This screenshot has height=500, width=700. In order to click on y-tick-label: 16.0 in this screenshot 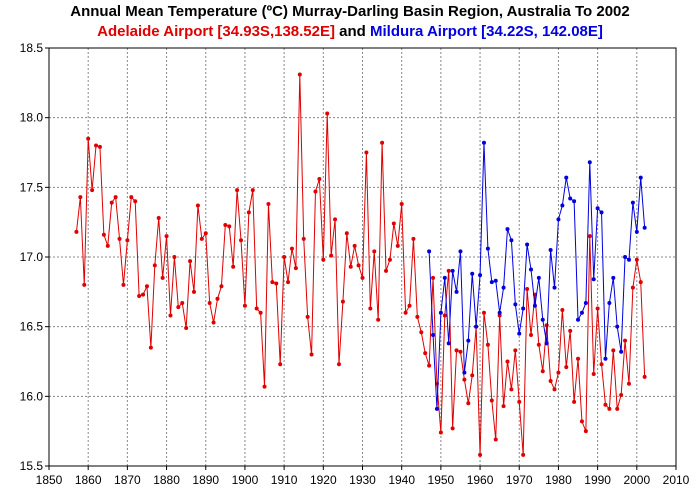, I will do `click(32, 396)`.